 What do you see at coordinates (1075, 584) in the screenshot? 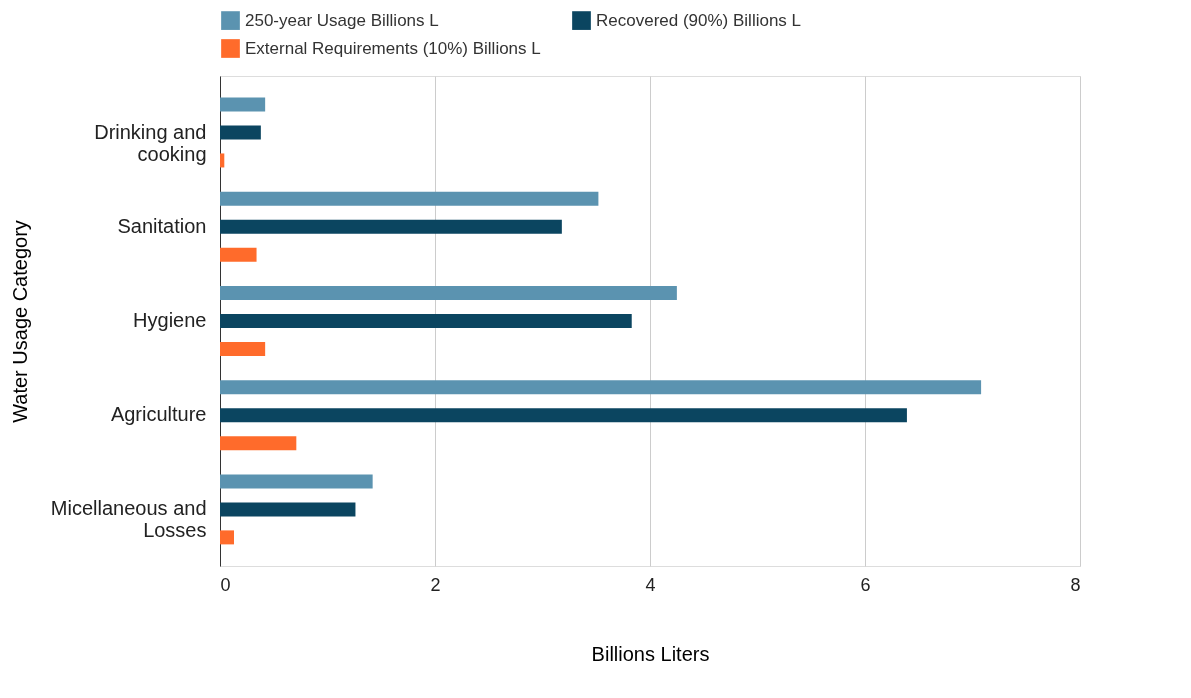
I see `x-tick-label: 8` at bounding box center [1075, 584].